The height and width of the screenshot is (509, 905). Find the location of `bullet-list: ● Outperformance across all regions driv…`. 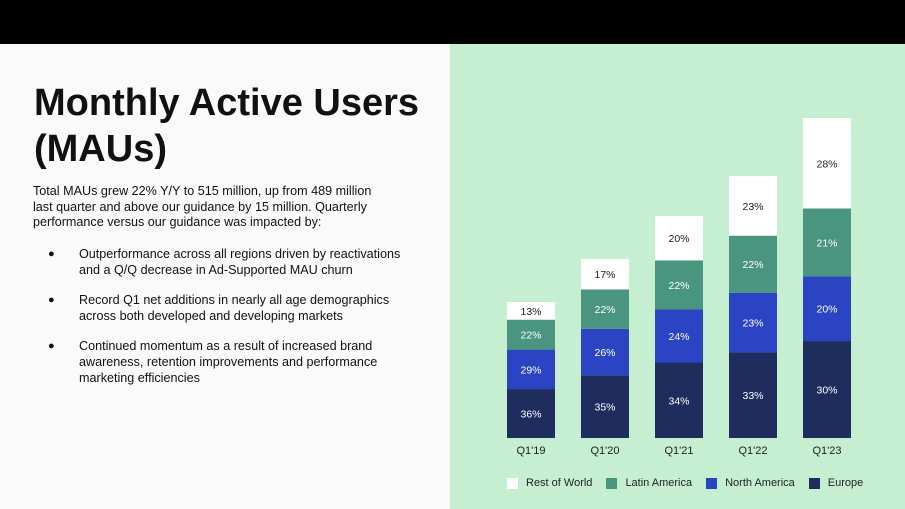

bullet-list: ● Outperformance across all regions driv… is located at coordinates (229, 324).